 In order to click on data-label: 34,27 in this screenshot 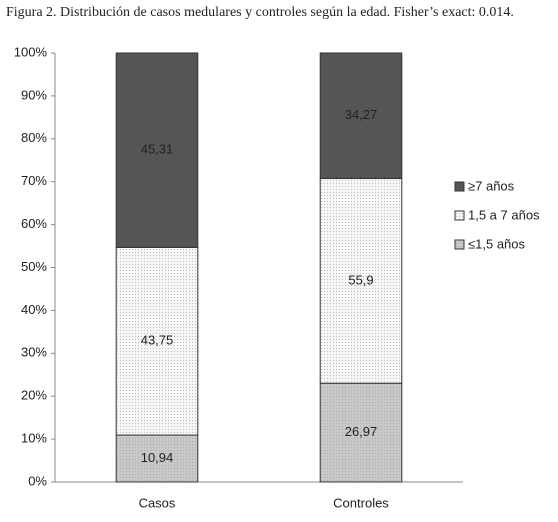, I will do `click(361, 114)`.